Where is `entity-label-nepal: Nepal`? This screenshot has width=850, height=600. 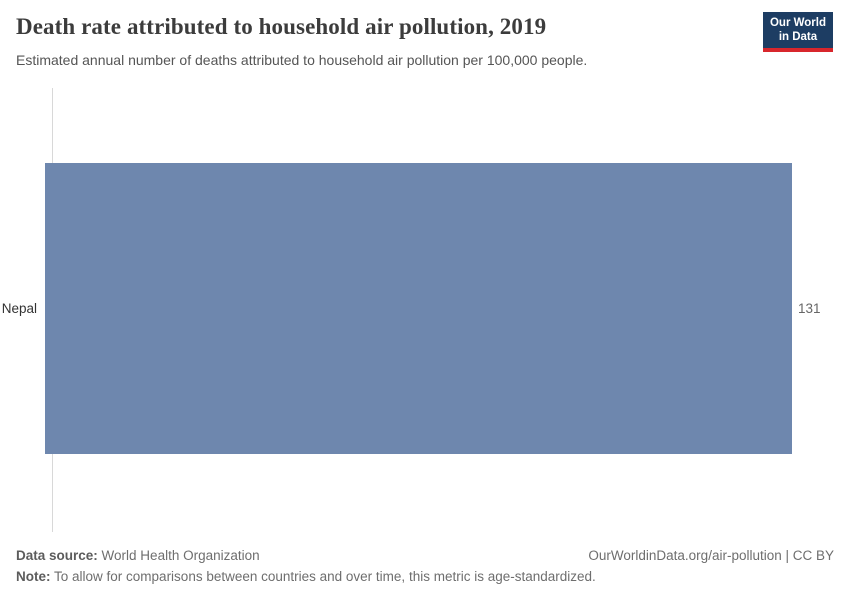 entity-label-nepal: Nepal is located at coordinates (19, 308).